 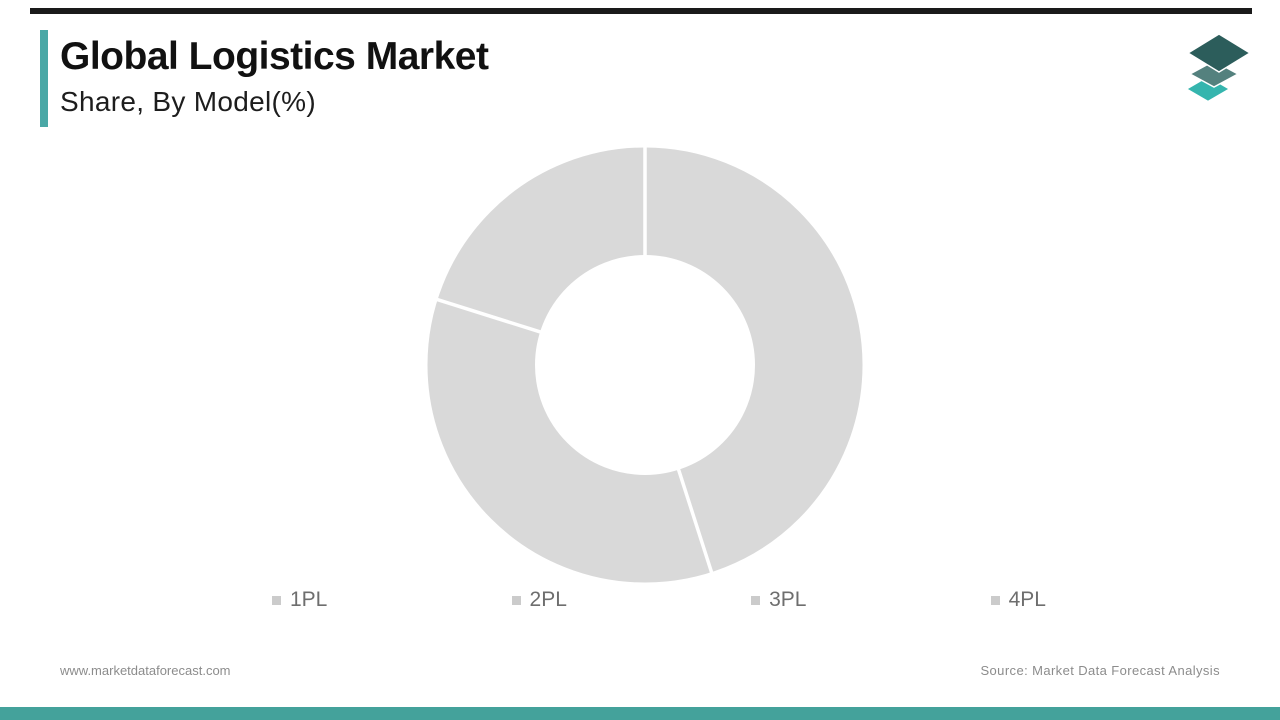 I want to click on legend-item-2pl: 2PL, so click(x=539, y=600).